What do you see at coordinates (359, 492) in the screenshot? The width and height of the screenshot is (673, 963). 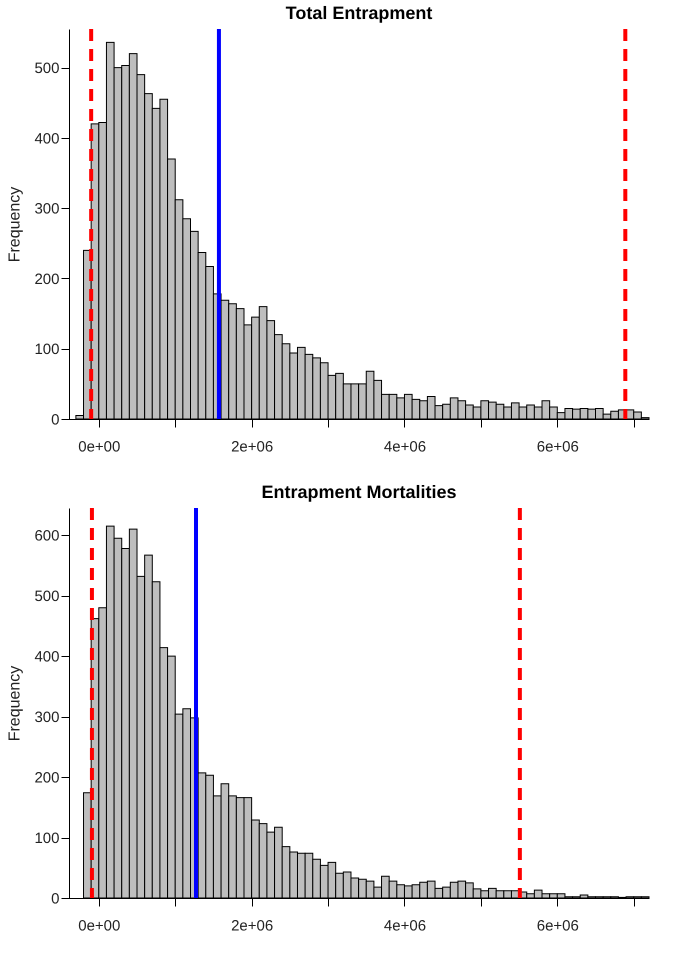 I see `chart-title: Entrapment Mortalities` at bounding box center [359, 492].